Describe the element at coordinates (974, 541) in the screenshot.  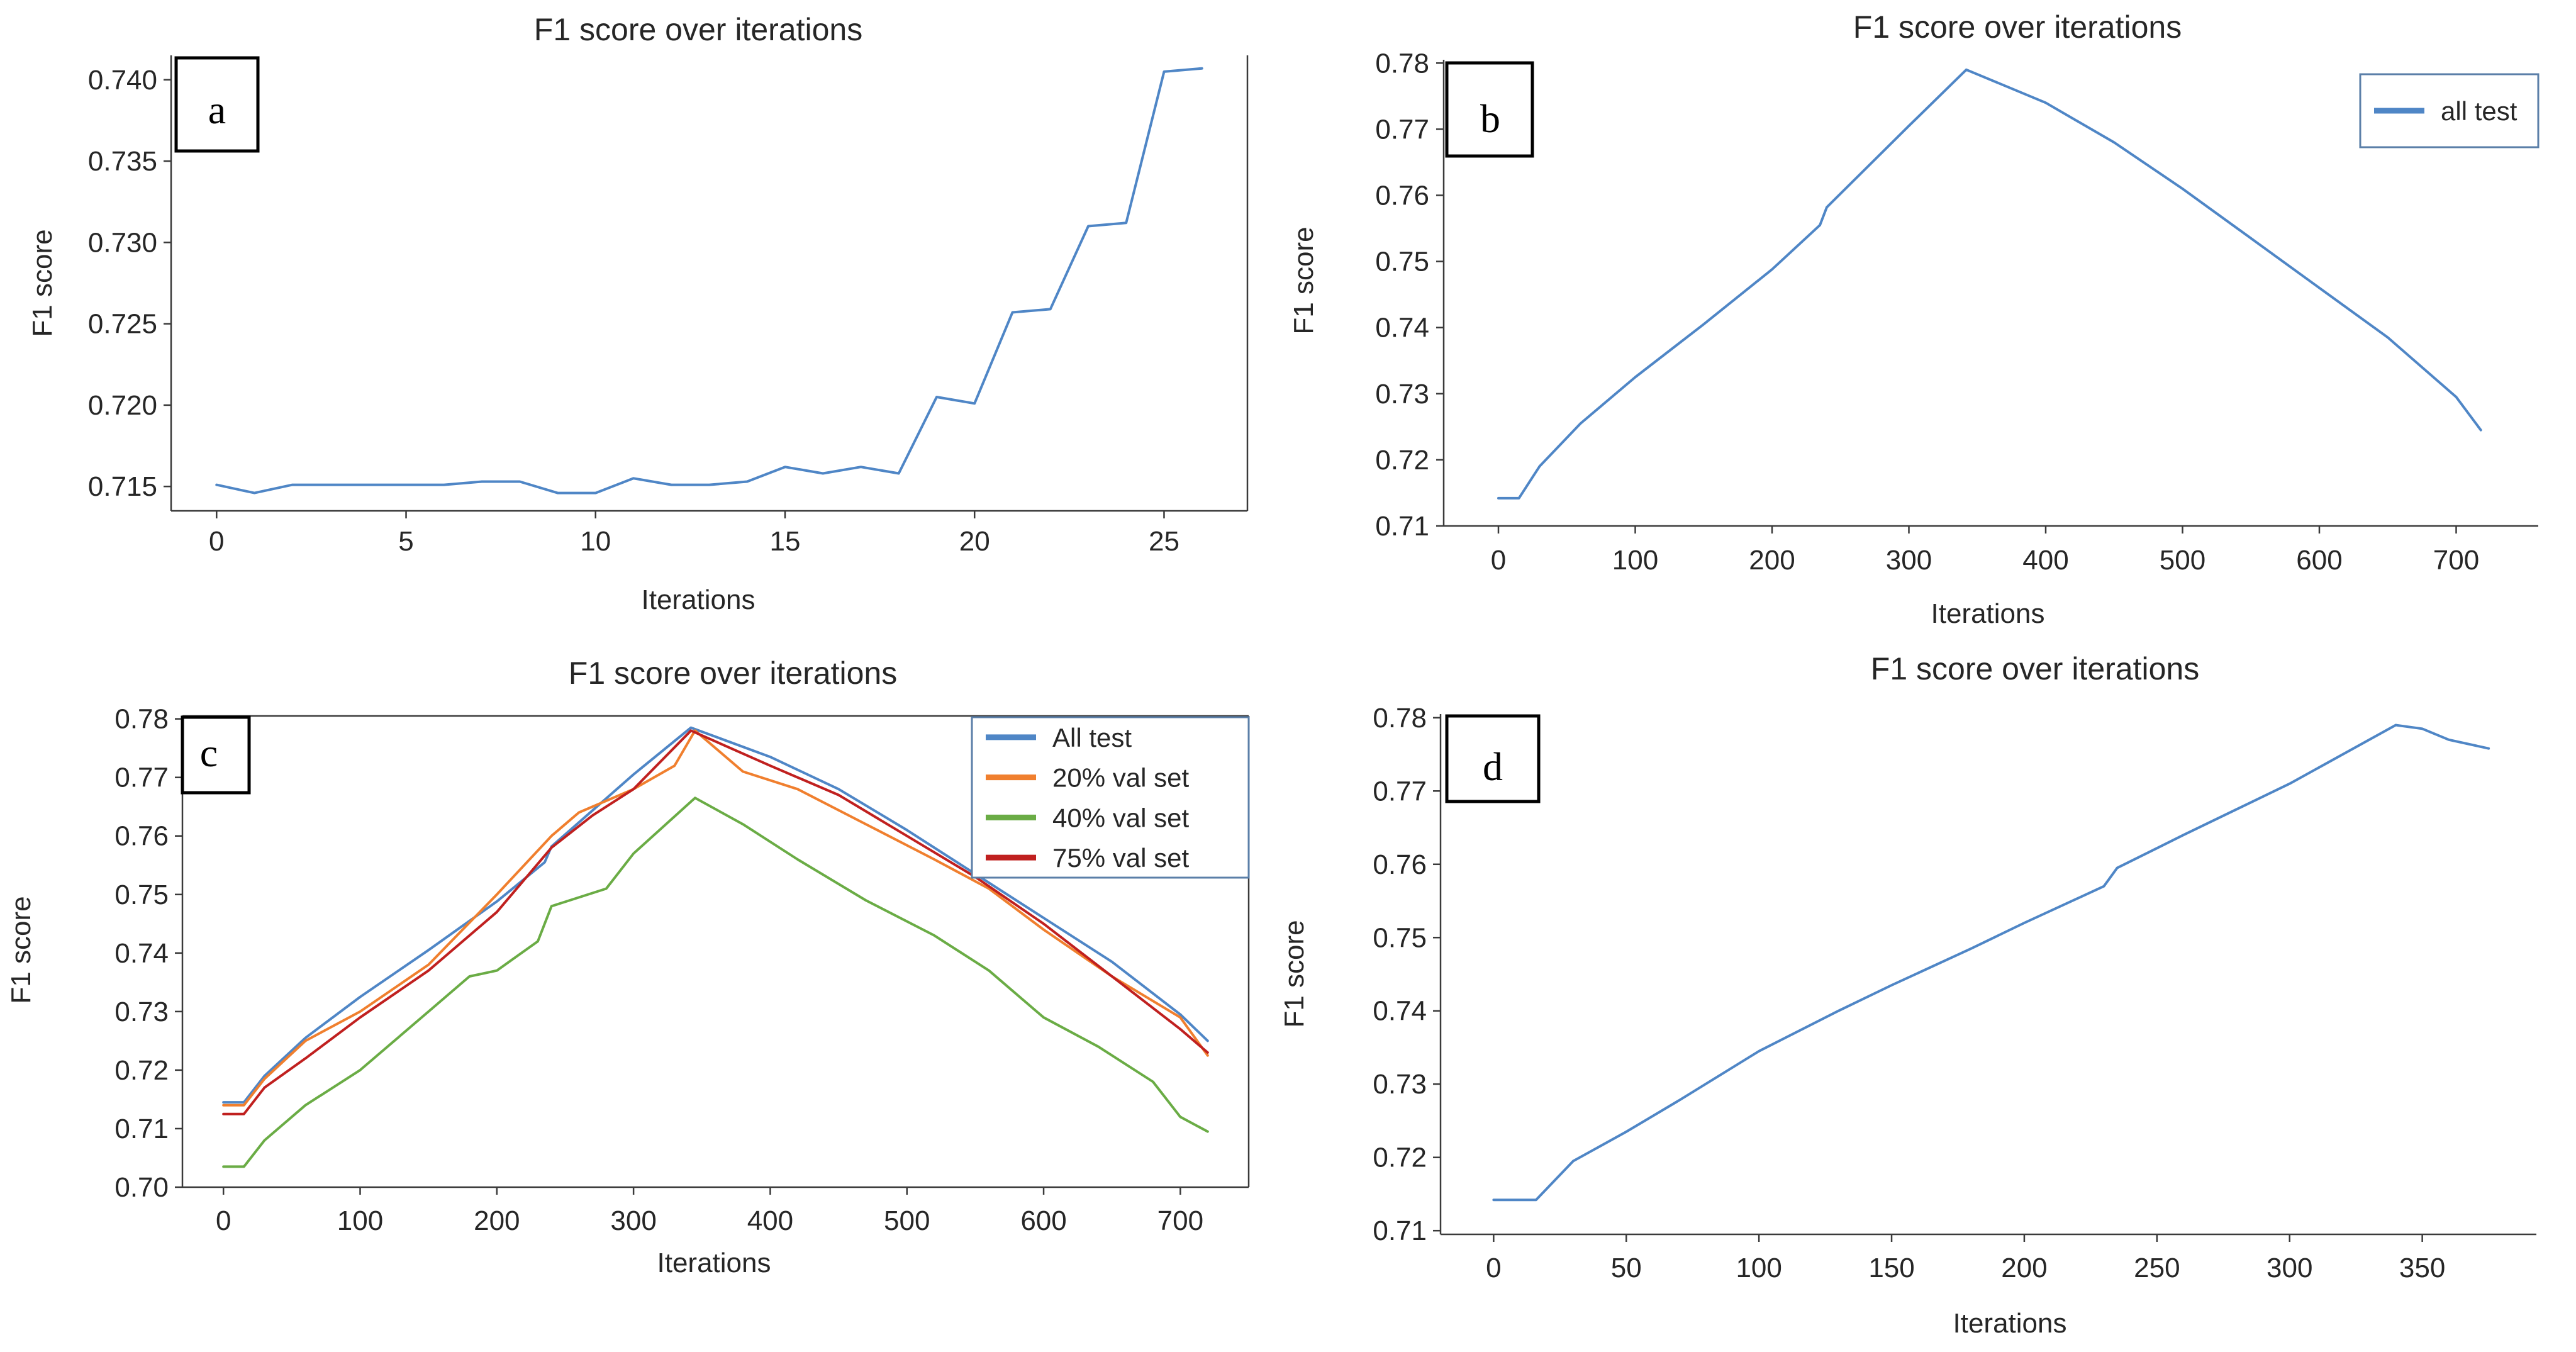
I see `x-tick-label: 20` at that location.